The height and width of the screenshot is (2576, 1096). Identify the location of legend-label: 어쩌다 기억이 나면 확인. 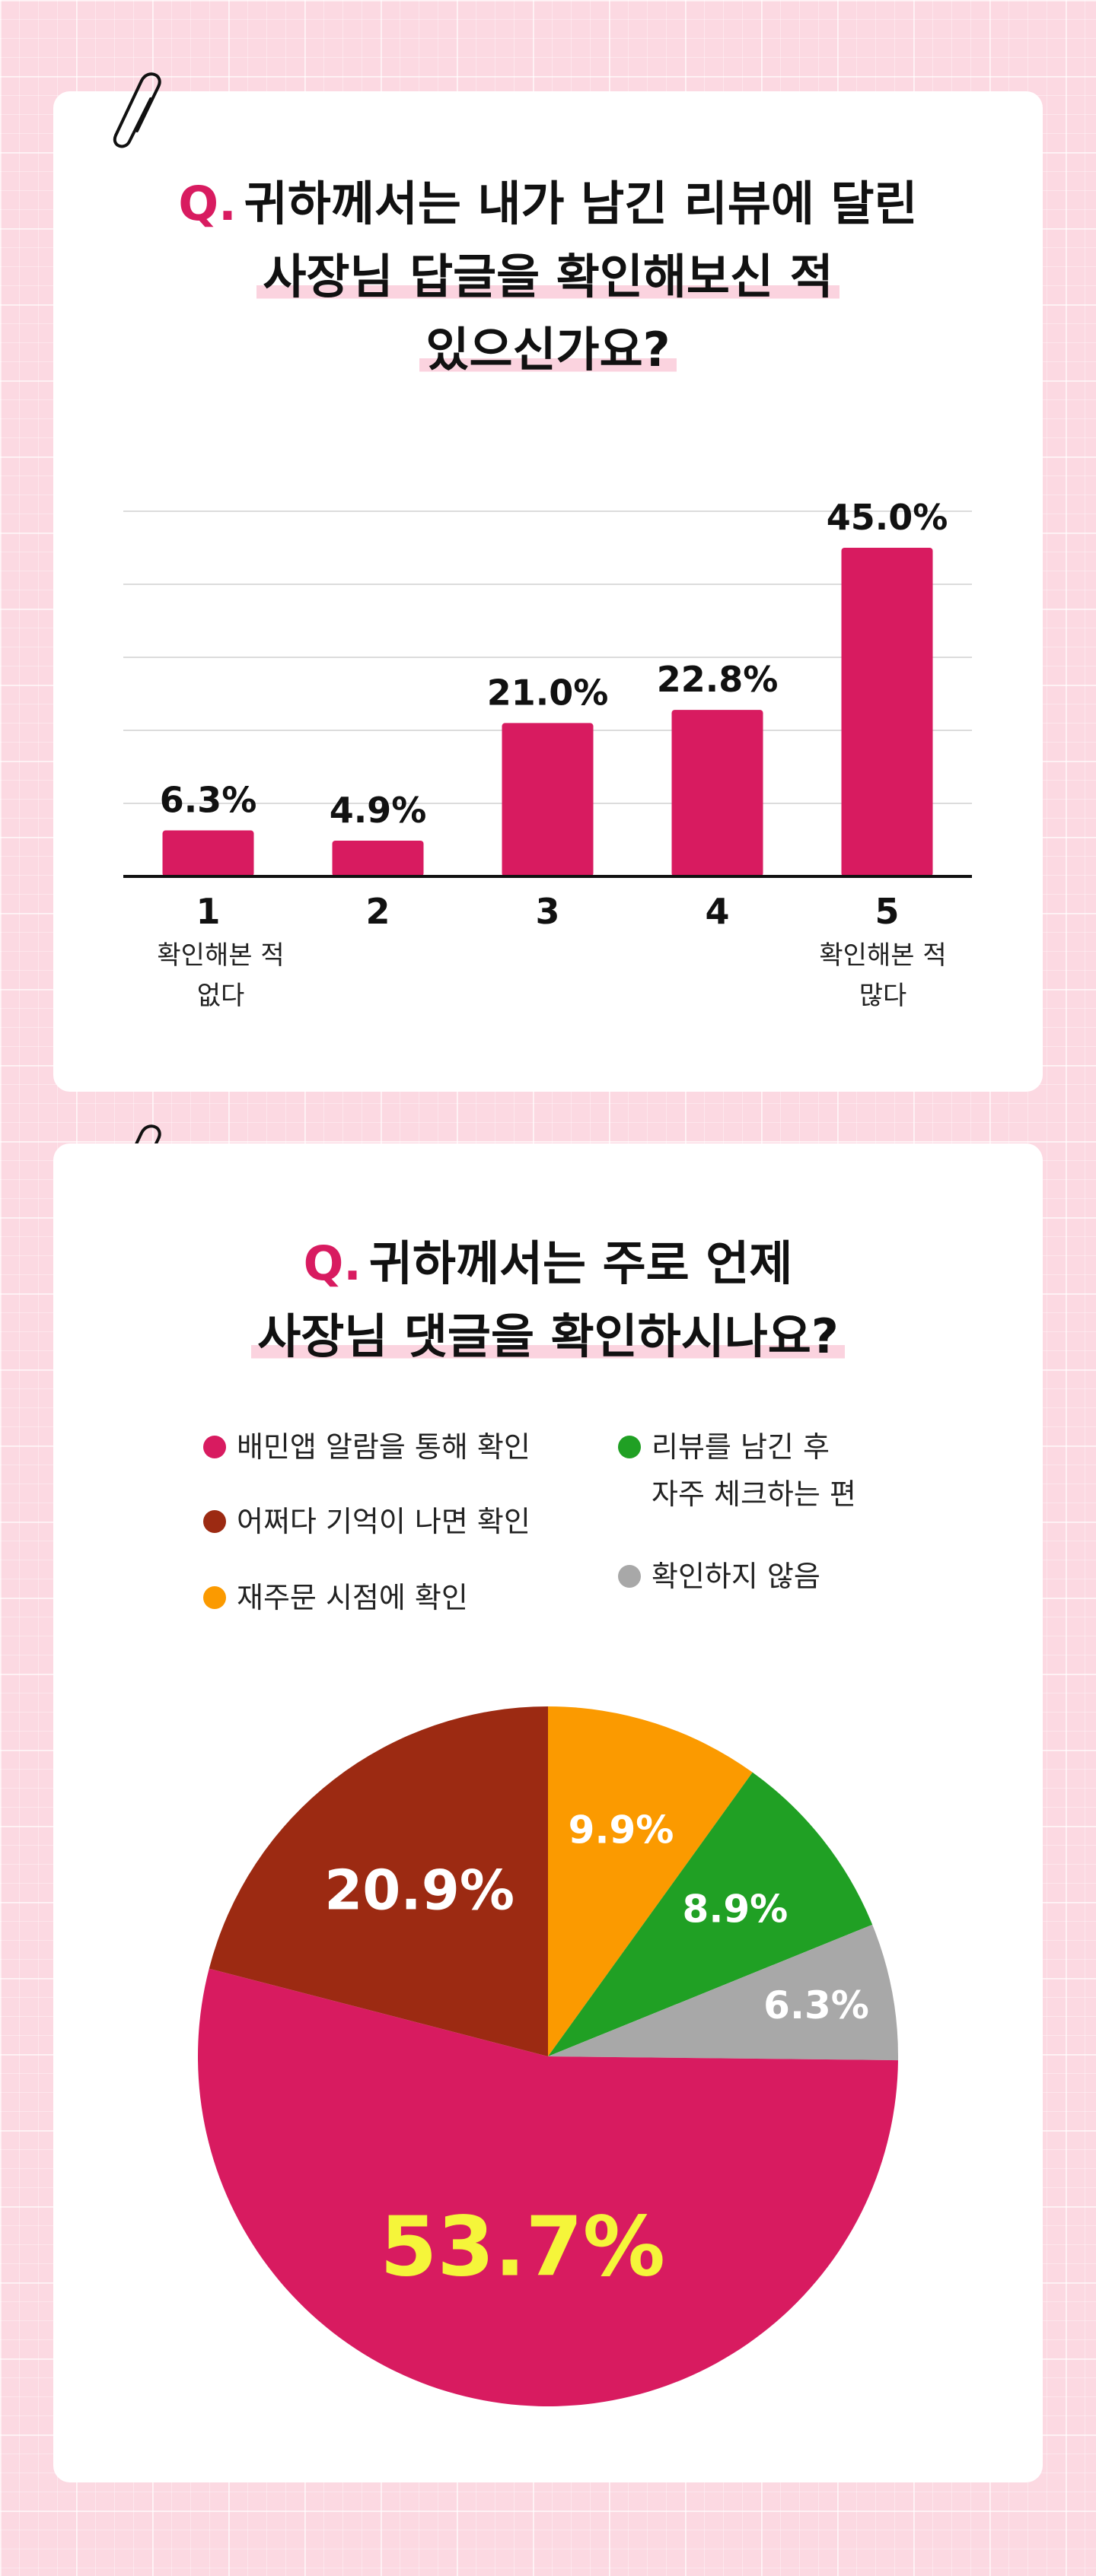
(383, 1522).